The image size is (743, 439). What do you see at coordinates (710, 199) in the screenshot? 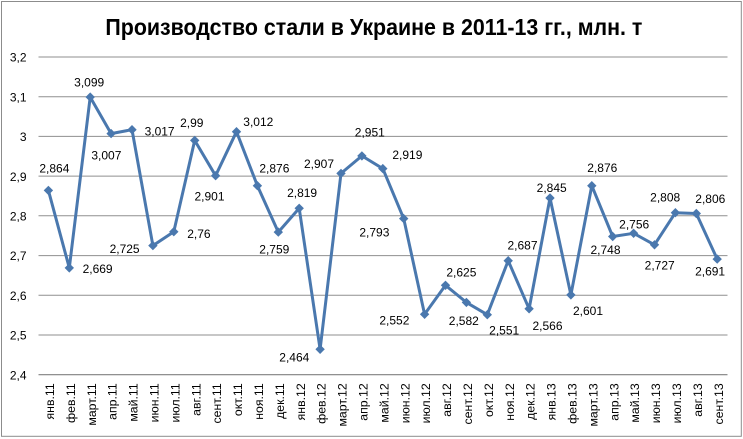
I see `svg-text: 2,806` at bounding box center [710, 199].